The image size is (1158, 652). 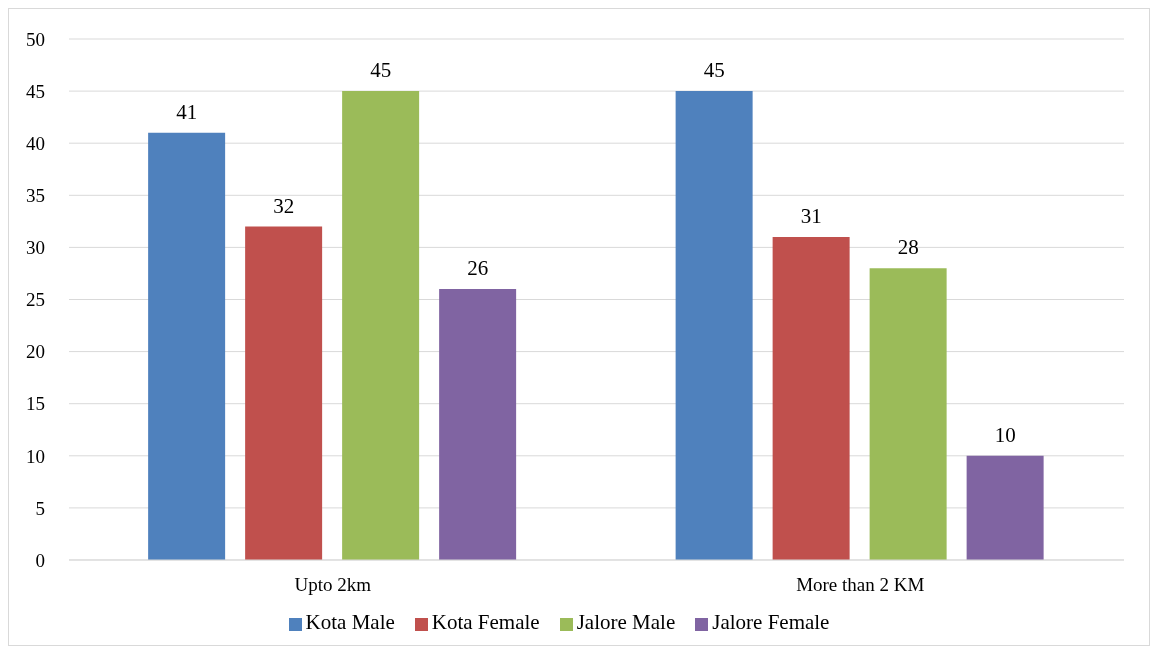 What do you see at coordinates (35, 300) in the screenshot?
I see `y-tick-label: 25` at bounding box center [35, 300].